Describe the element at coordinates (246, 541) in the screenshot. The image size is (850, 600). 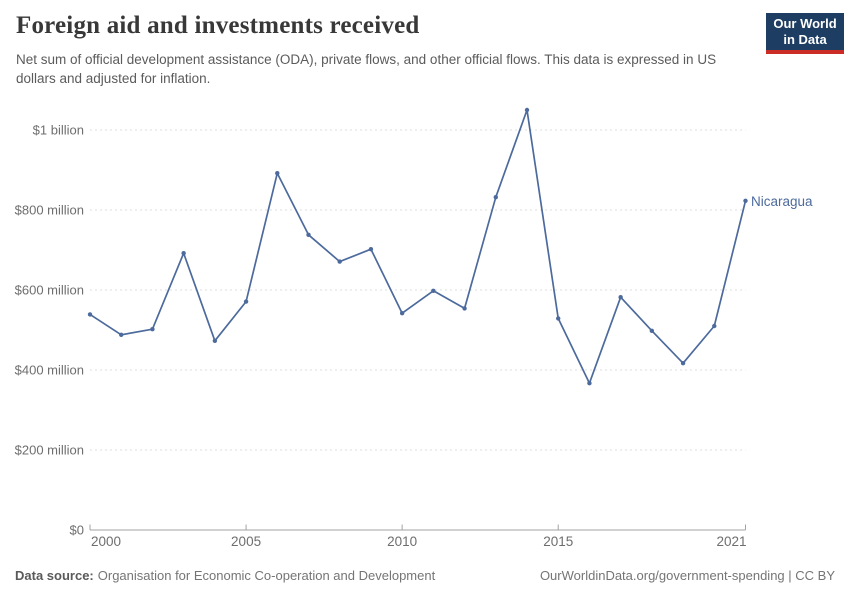
I see `x-tick-label: 2005` at that location.